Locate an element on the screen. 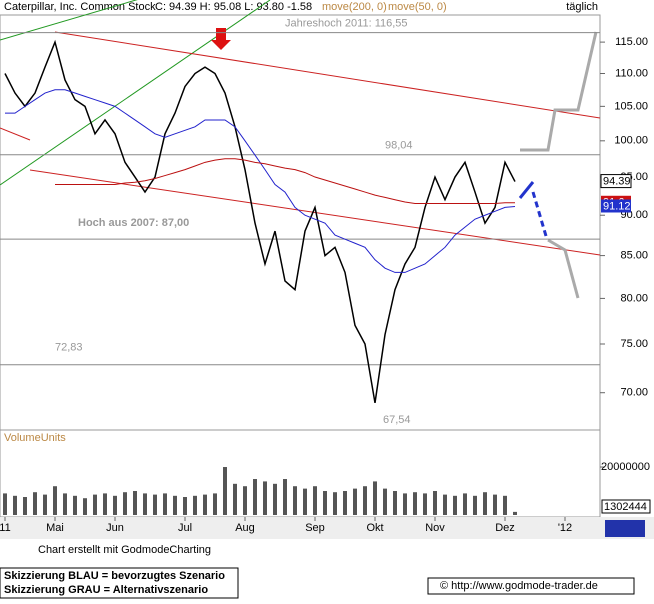 Image resolution: width=654 pixels, height=604 pixels. signal-arrow is located at coordinates (221, 39).